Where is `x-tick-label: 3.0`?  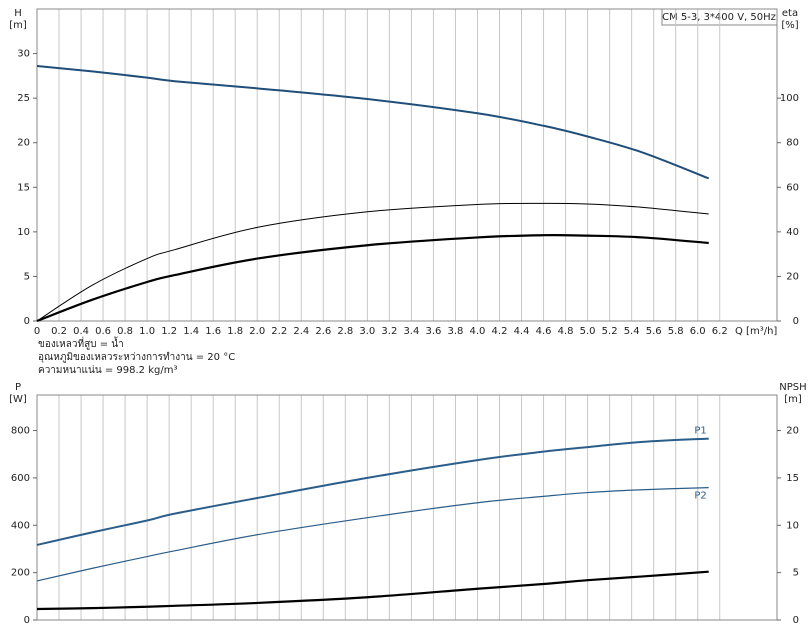 x-tick-label: 3.0 is located at coordinates (367, 331).